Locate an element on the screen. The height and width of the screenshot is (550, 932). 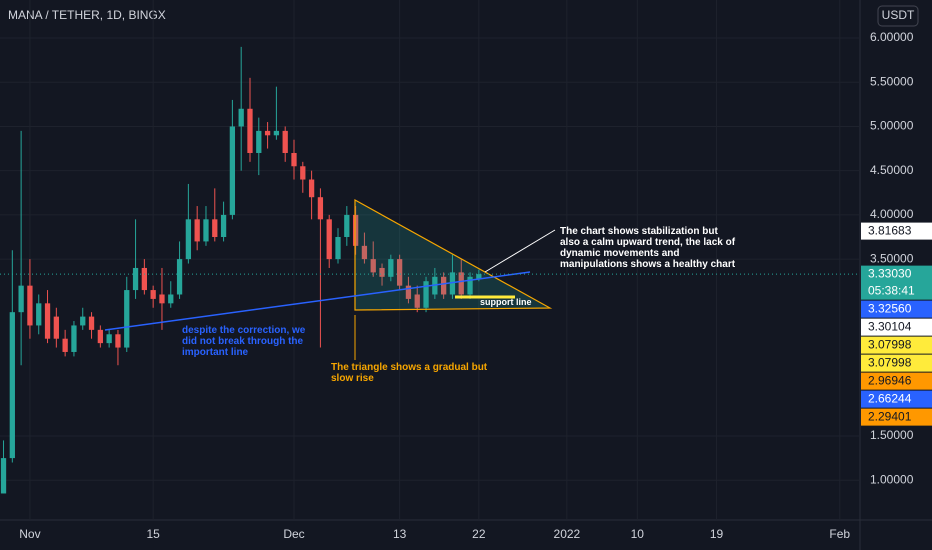
y-tick-label: 3.50000 is located at coordinates (892, 258).